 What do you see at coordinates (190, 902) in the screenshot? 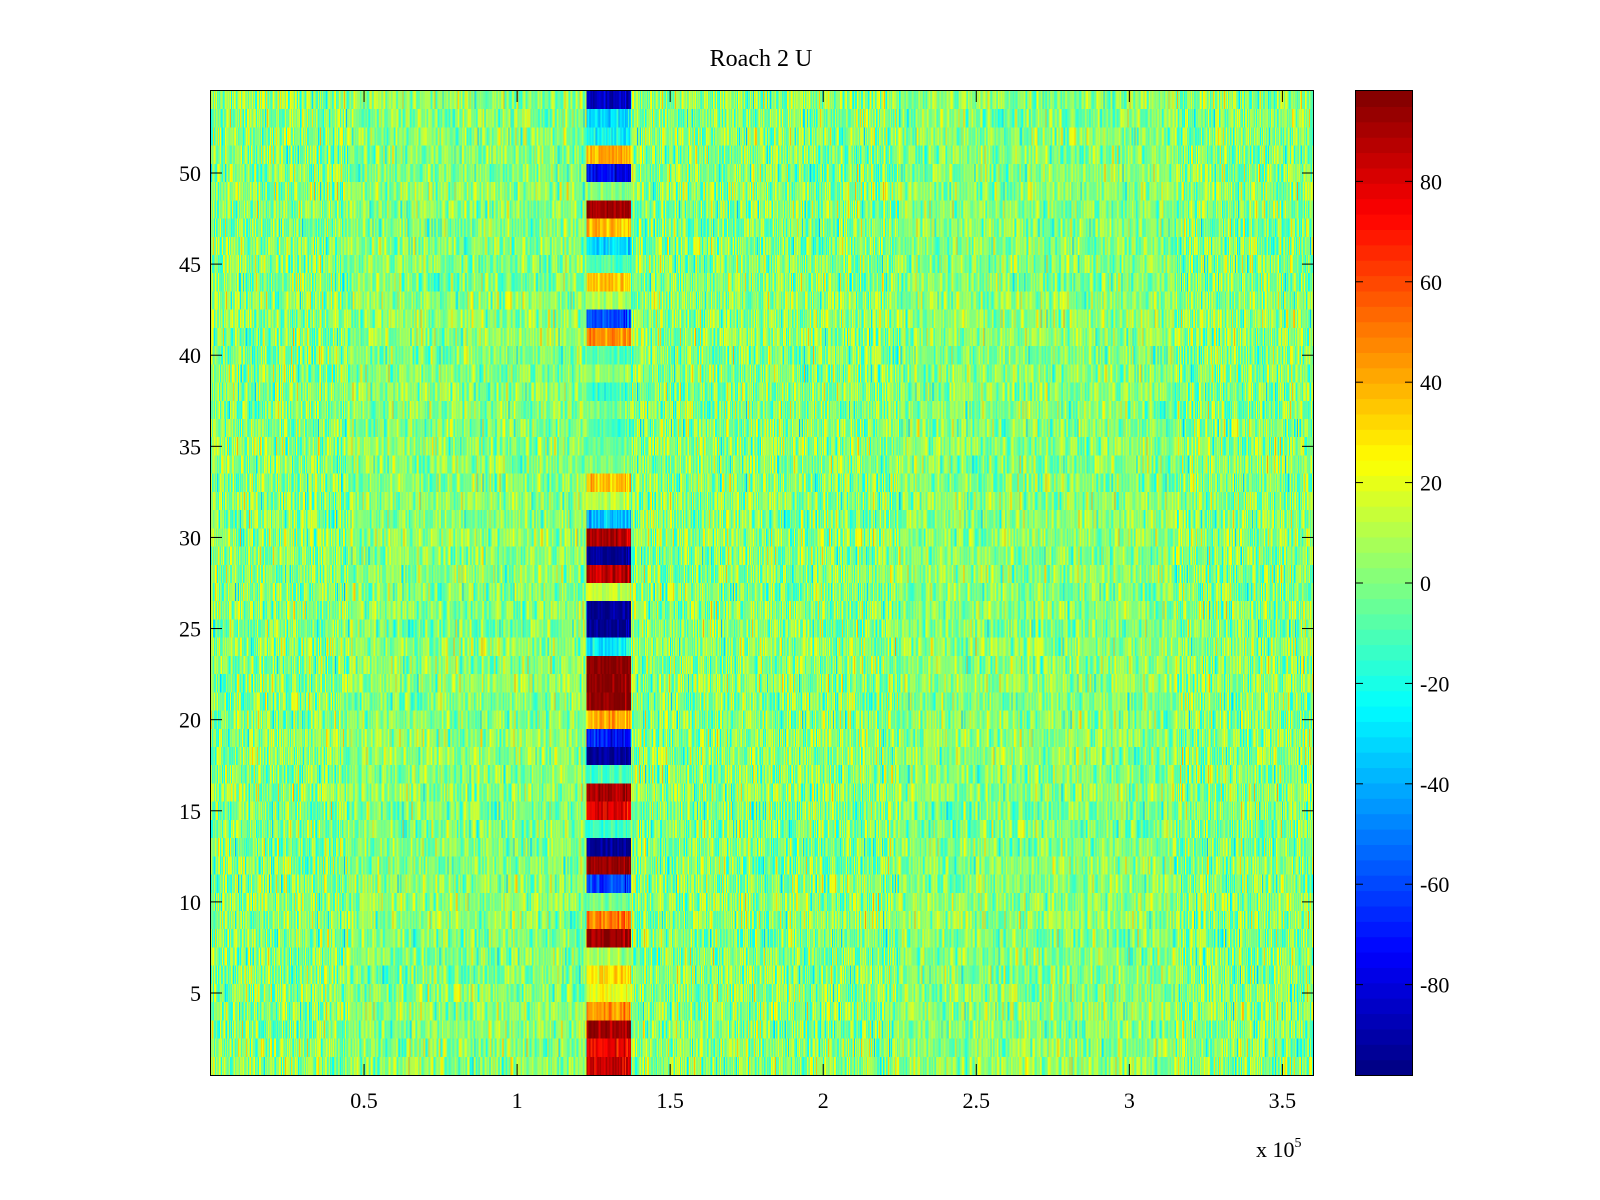
I see `y-tick-label: 10` at bounding box center [190, 902].